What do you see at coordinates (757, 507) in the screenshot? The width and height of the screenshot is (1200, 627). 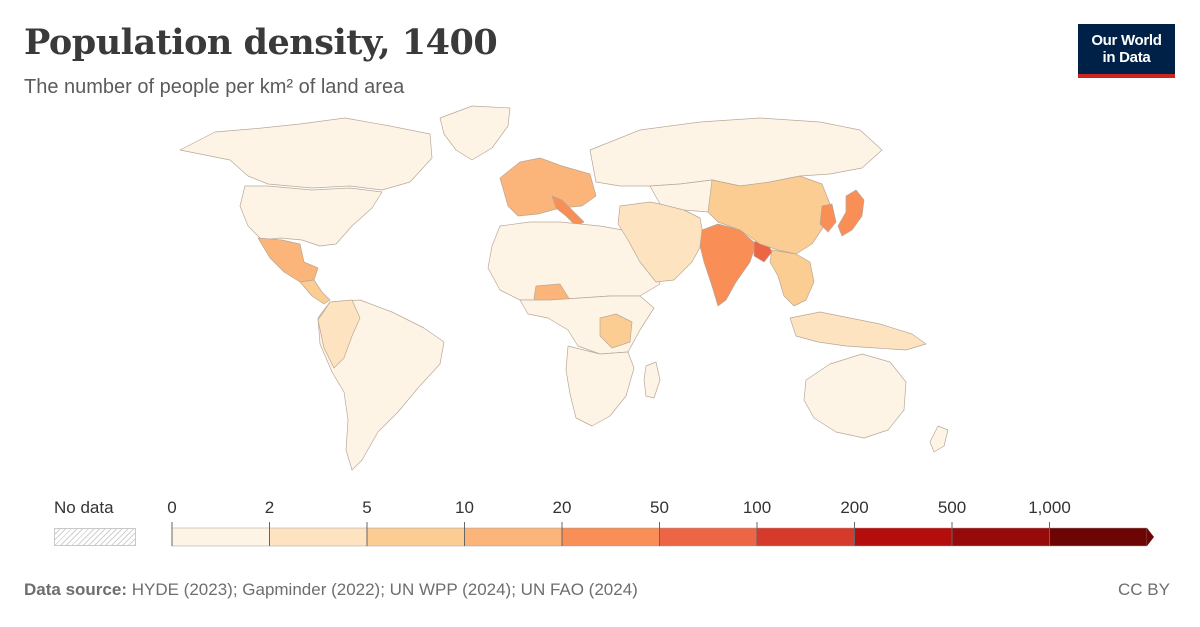 I see `legend-tick-label-6: 100` at bounding box center [757, 507].